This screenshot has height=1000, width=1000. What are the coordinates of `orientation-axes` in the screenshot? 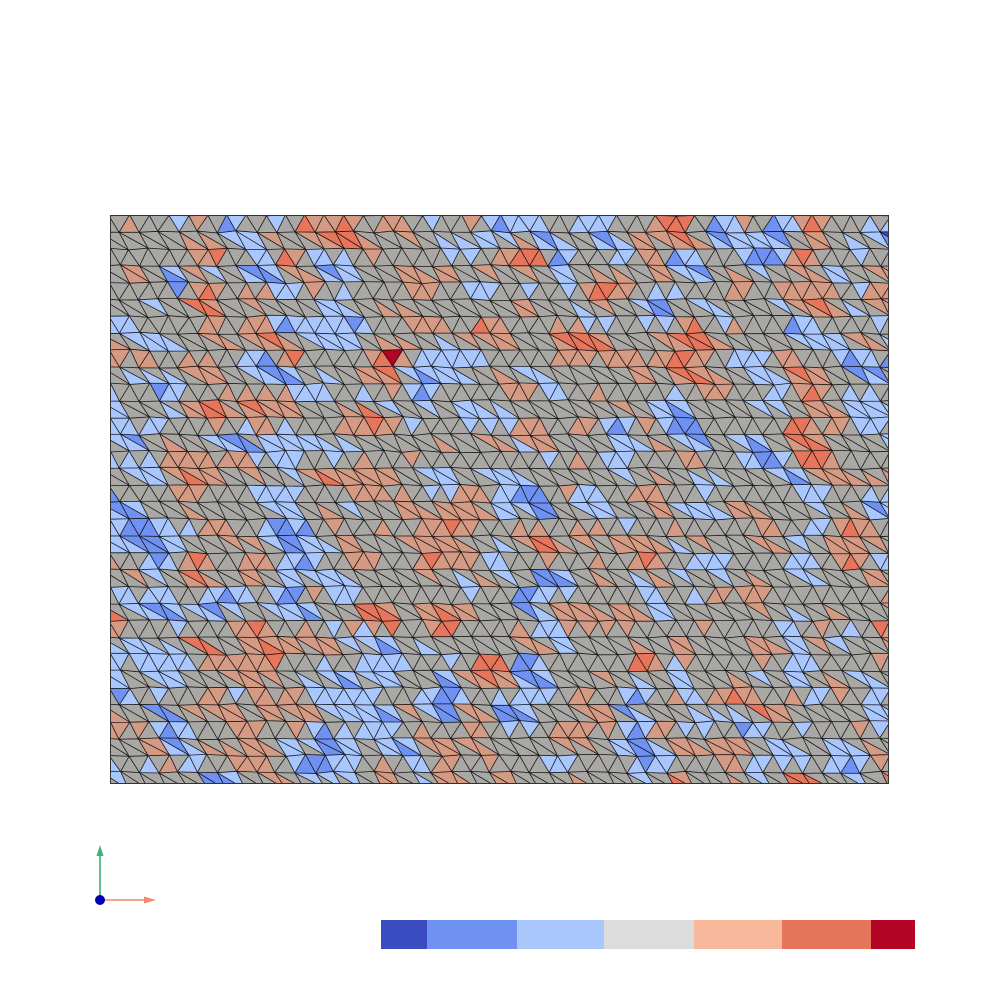 It's located at (128, 875).